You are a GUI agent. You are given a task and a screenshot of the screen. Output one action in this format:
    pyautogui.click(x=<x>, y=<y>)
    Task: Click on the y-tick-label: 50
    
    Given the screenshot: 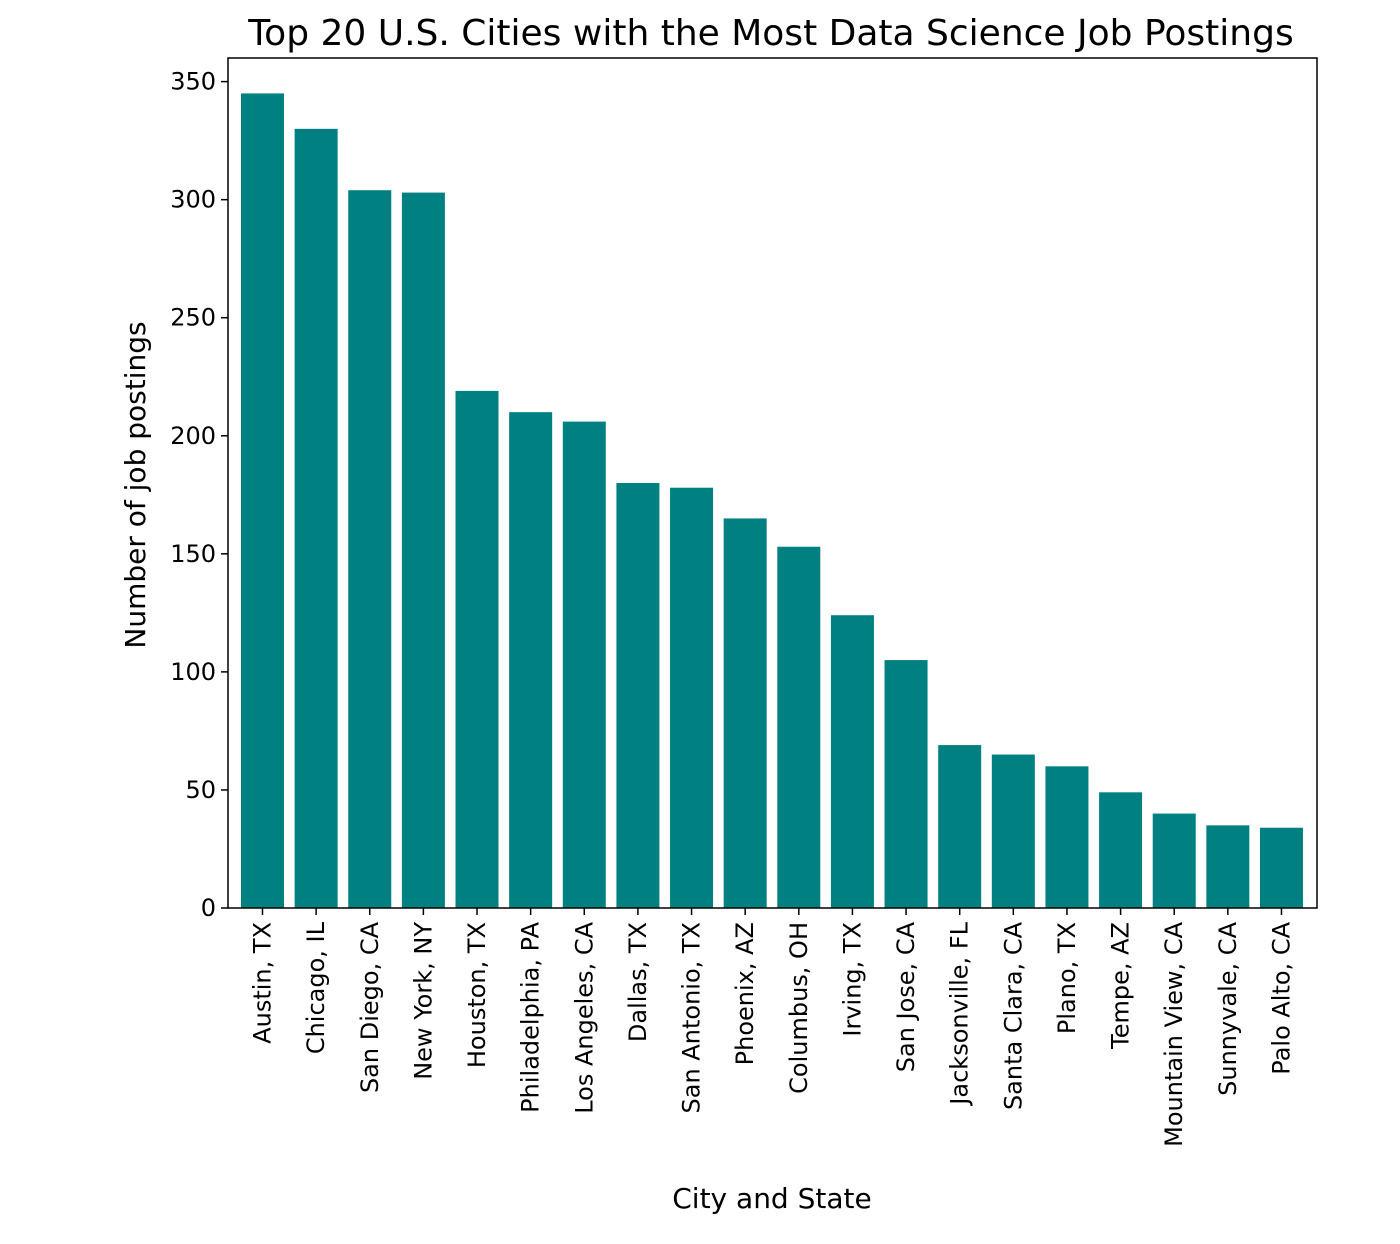 What is the action you would take?
    pyautogui.click(x=200, y=790)
    